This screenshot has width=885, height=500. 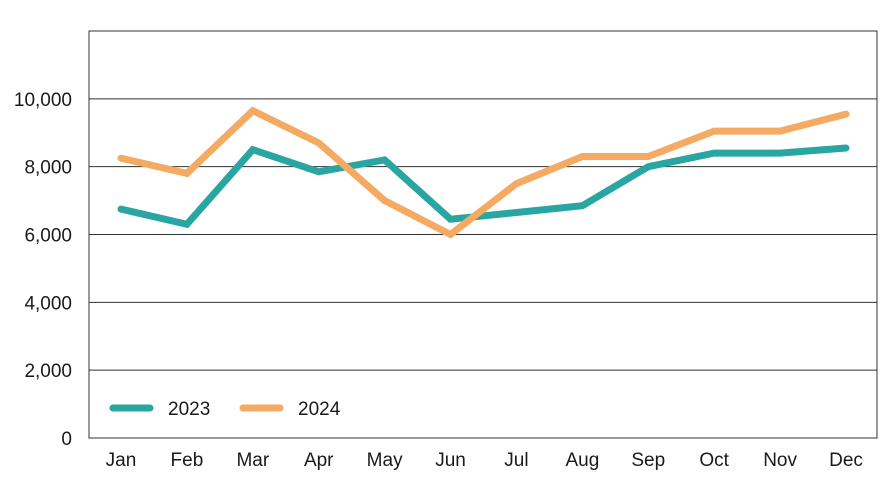 What do you see at coordinates (780, 460) in the screenshot?
I see `x-tick-label: Nov` at bounding box center [780, 460].